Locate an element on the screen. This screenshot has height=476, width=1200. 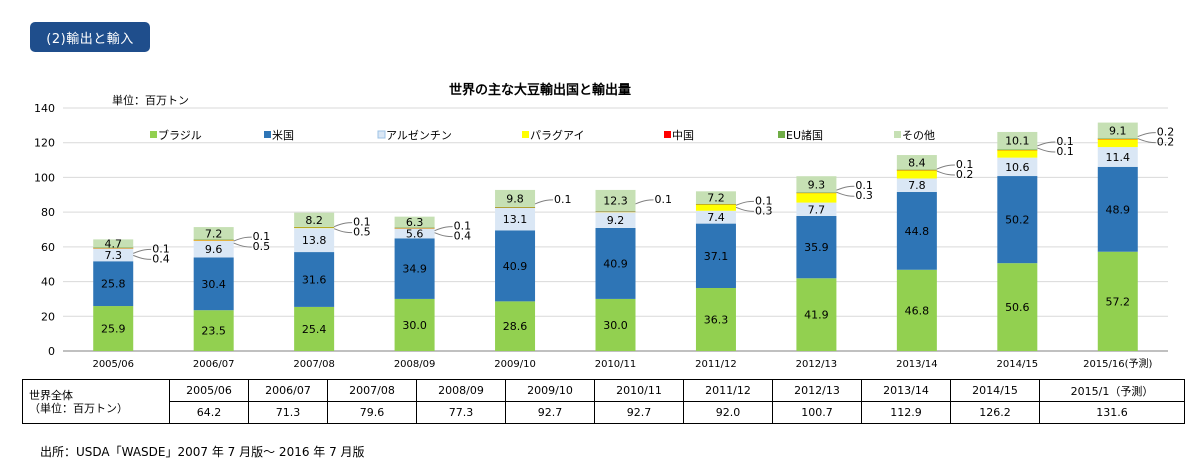
data-label: 4.7 is located at coordinates (113, 243).